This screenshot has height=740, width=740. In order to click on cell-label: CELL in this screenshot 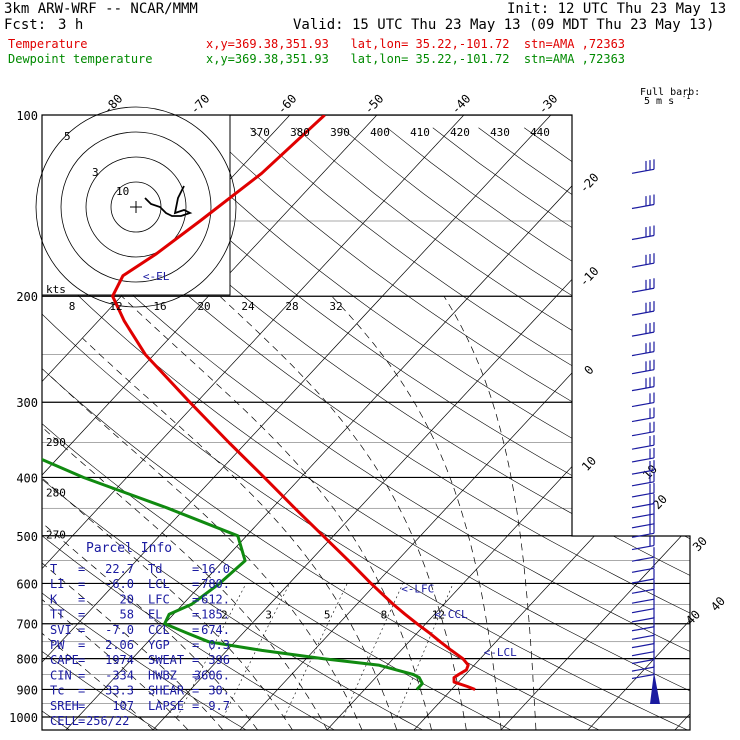, I will do `click(64, 721)`.